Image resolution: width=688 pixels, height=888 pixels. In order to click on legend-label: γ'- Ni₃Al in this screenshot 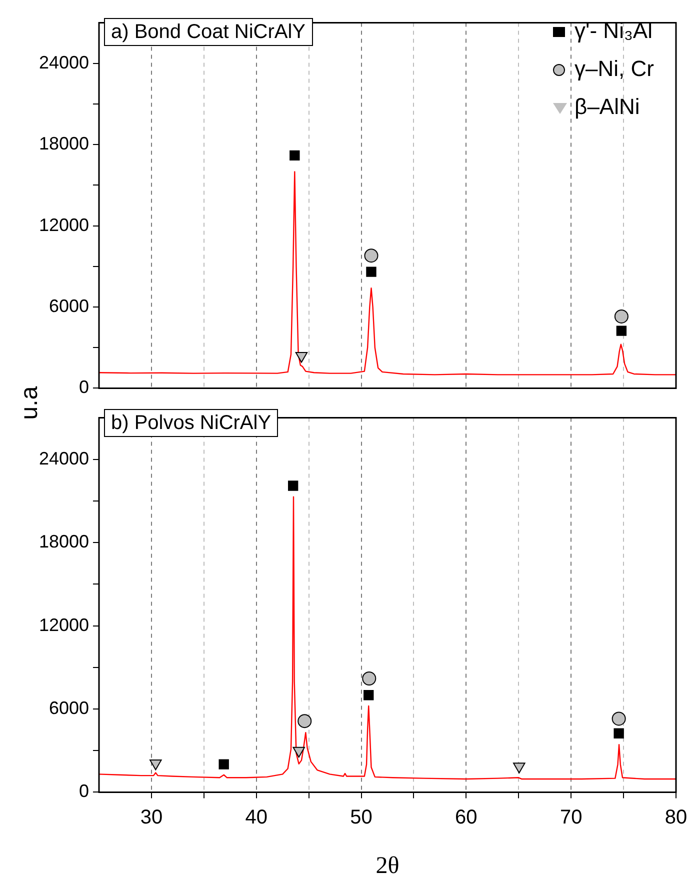, I will do `click(613, 30)`.